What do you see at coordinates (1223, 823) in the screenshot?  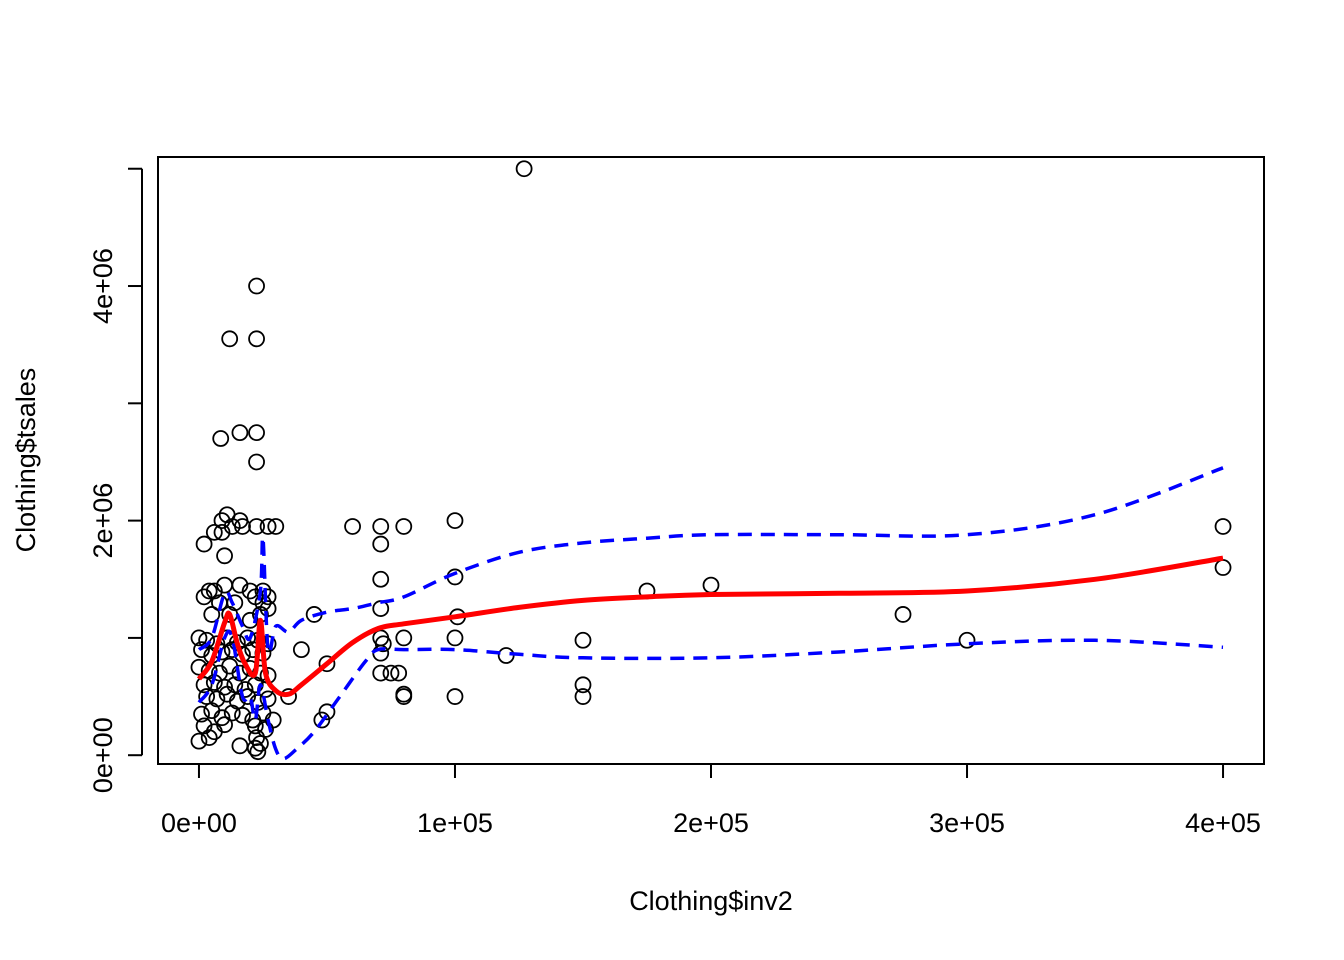 I see `x-tick-label: 4e+05` at bounding box center [1223, 823].